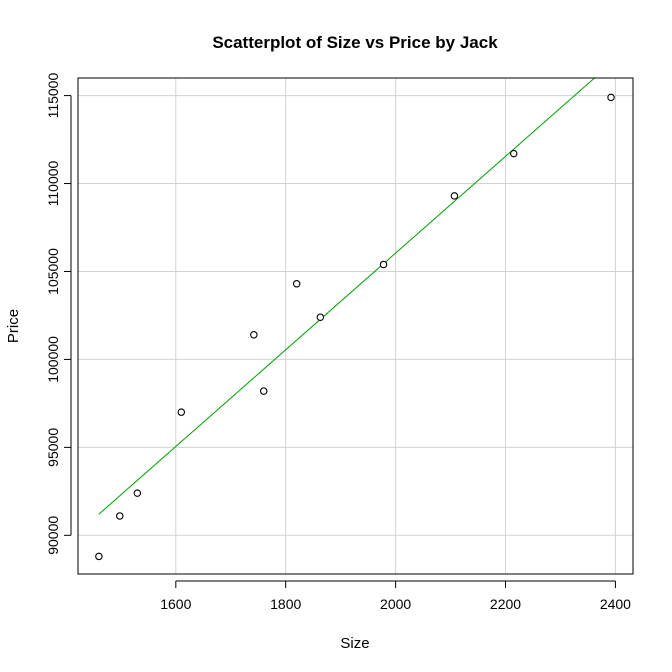 The width and height of the screenshot is (672, 672). What do you see at coordinates (355, 42) in the screenshot?
I see `chart-title: Scatterplot of Size vs Price by Jack` at bounding box center [355, 42].